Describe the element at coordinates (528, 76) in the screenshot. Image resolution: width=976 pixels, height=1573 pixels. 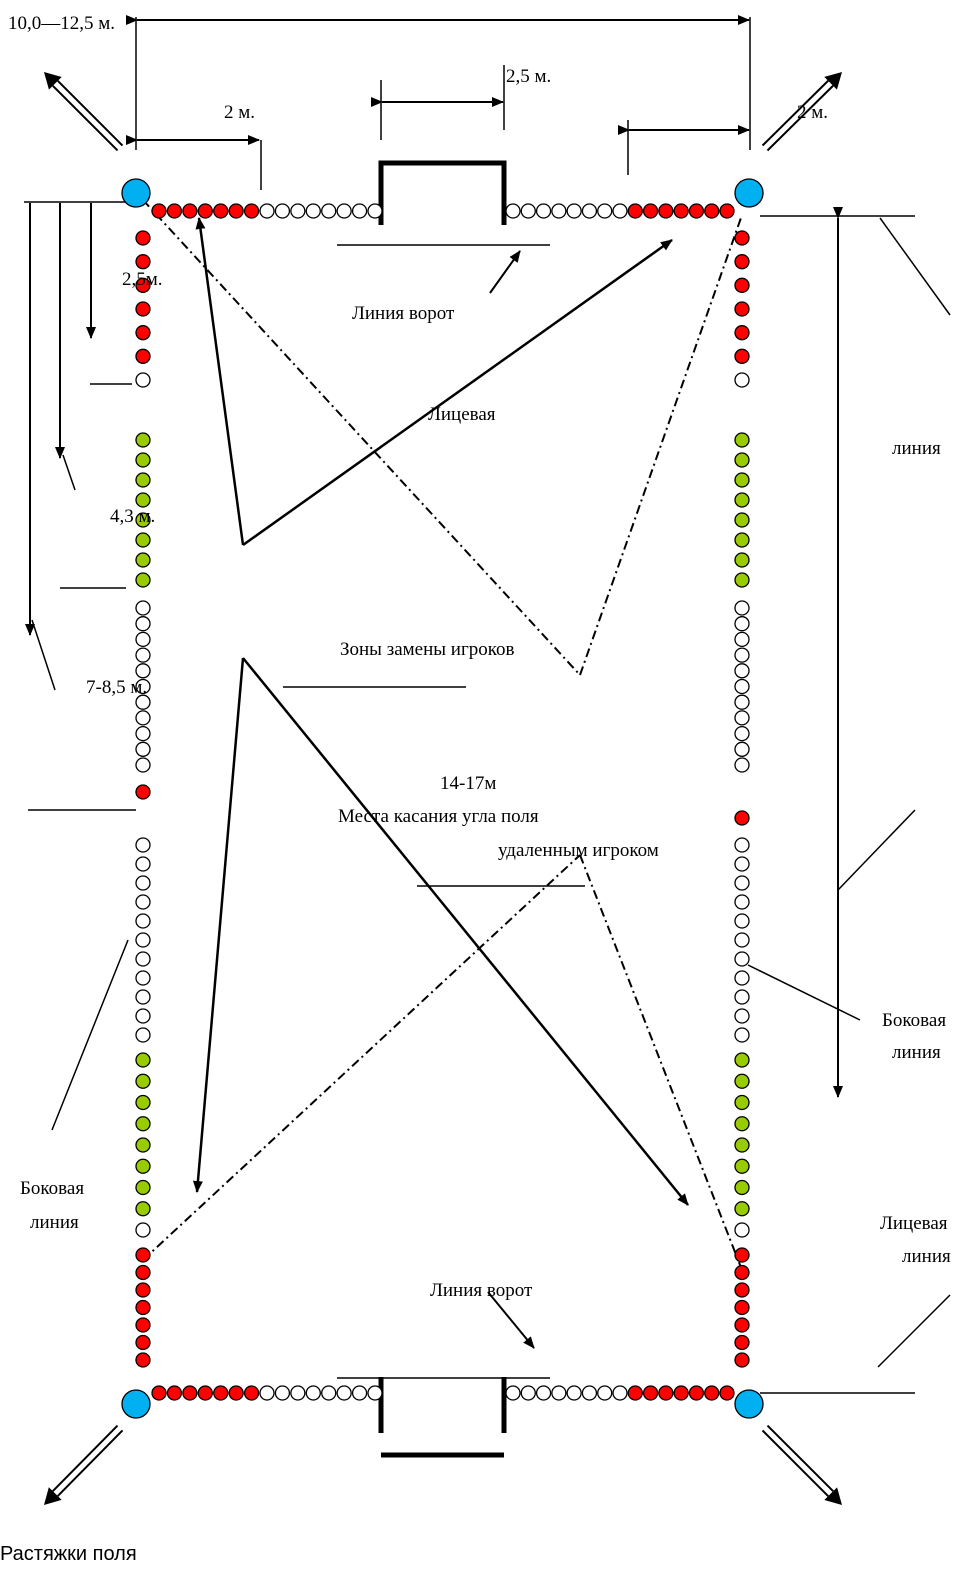
I see `goal-width-label: 2,5 м.` at that location.